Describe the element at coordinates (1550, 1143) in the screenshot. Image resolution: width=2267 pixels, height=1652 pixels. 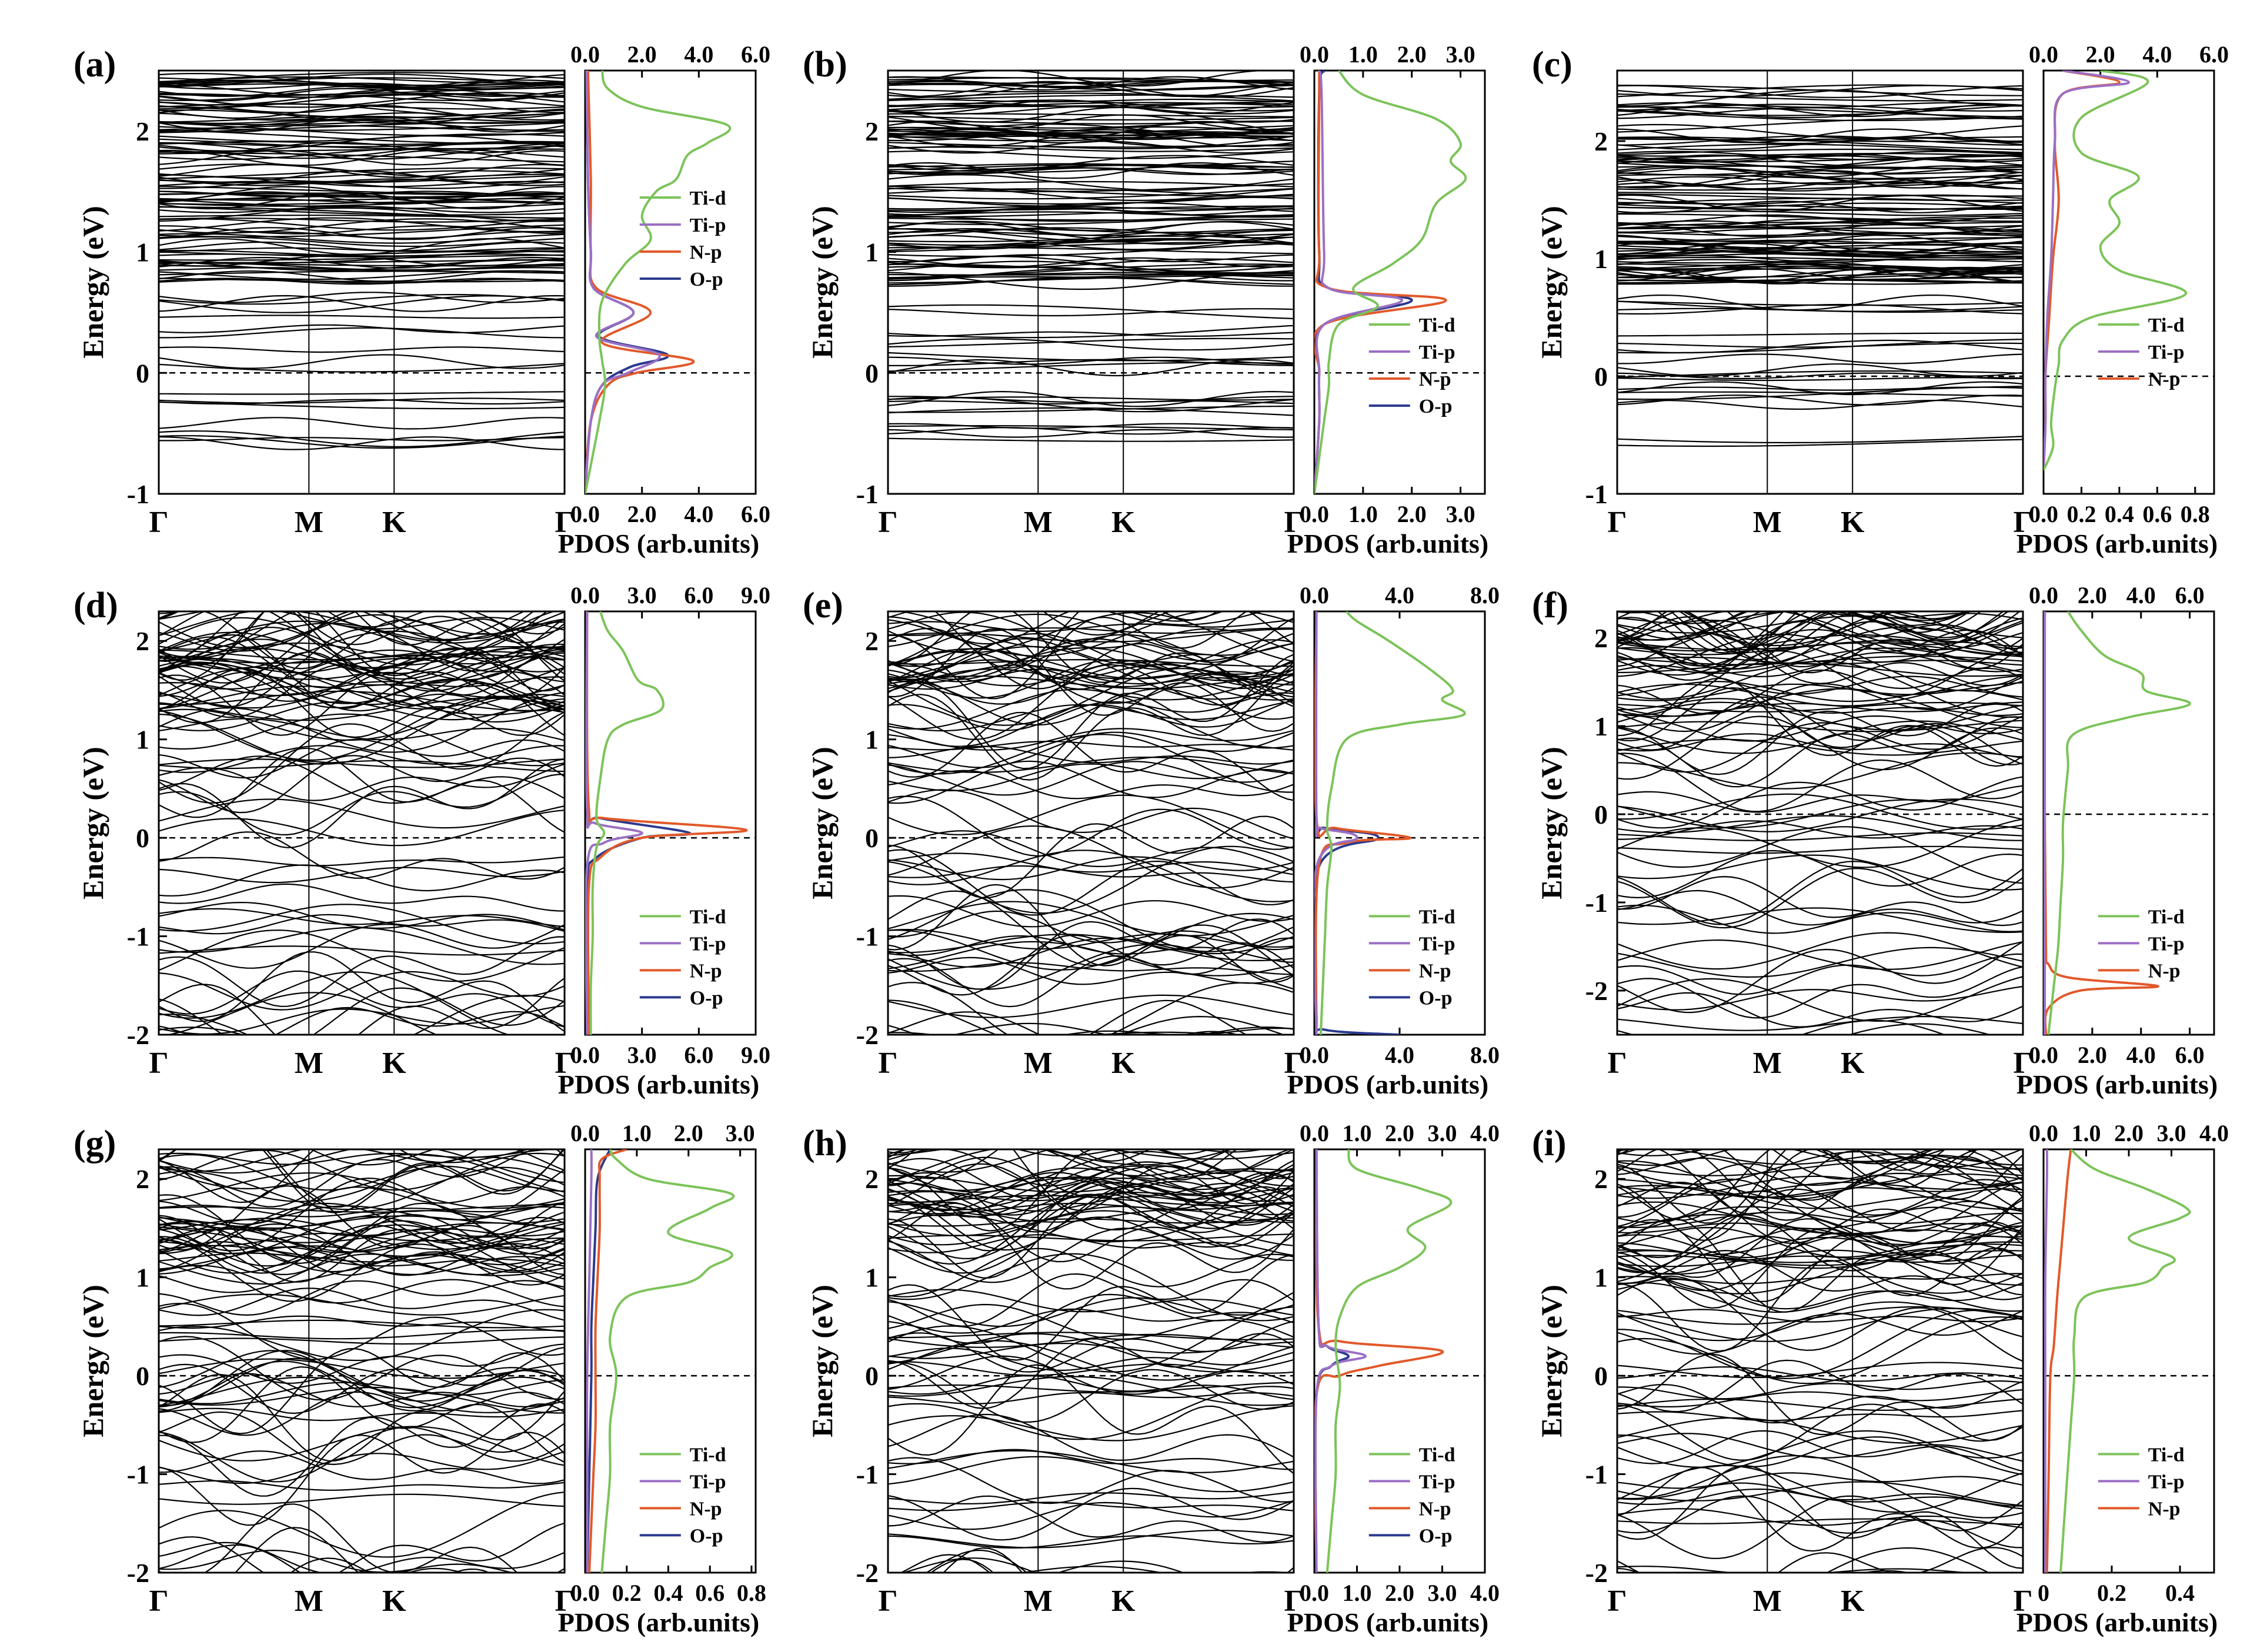
I see `panel-label: (i)` at that location.